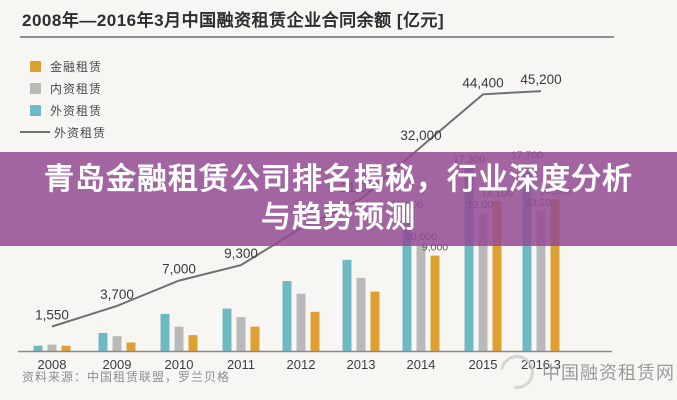 The height and width of the screenshot is (400, 677). What do you see at coordinates (52, 364) in the screenshot?
I see `svg-text: 2008` at bounding box center [52, 364].